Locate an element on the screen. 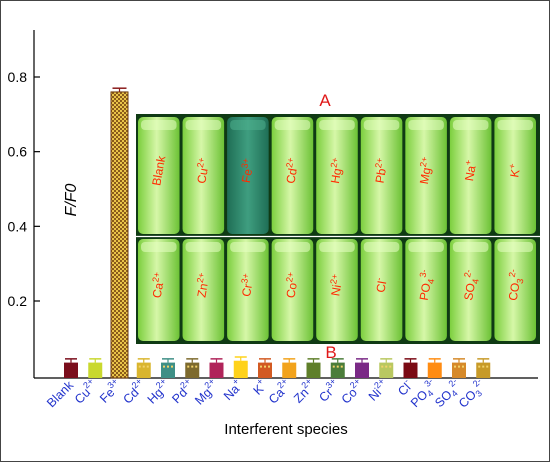 The width and height of the screenshot is (550, 462). y-tick-label: 0.8 is located at coordinates (18, 77).